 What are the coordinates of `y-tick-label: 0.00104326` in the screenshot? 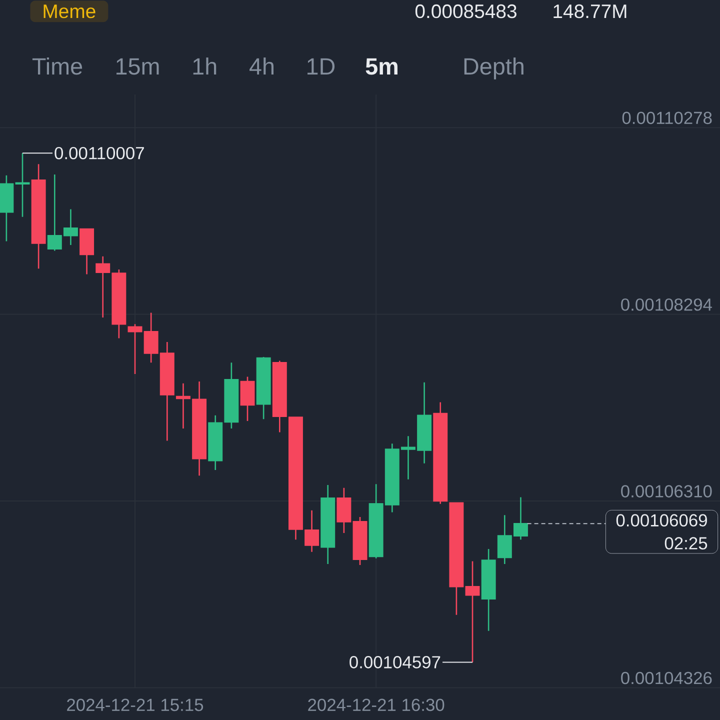 It's located at (666, 678).